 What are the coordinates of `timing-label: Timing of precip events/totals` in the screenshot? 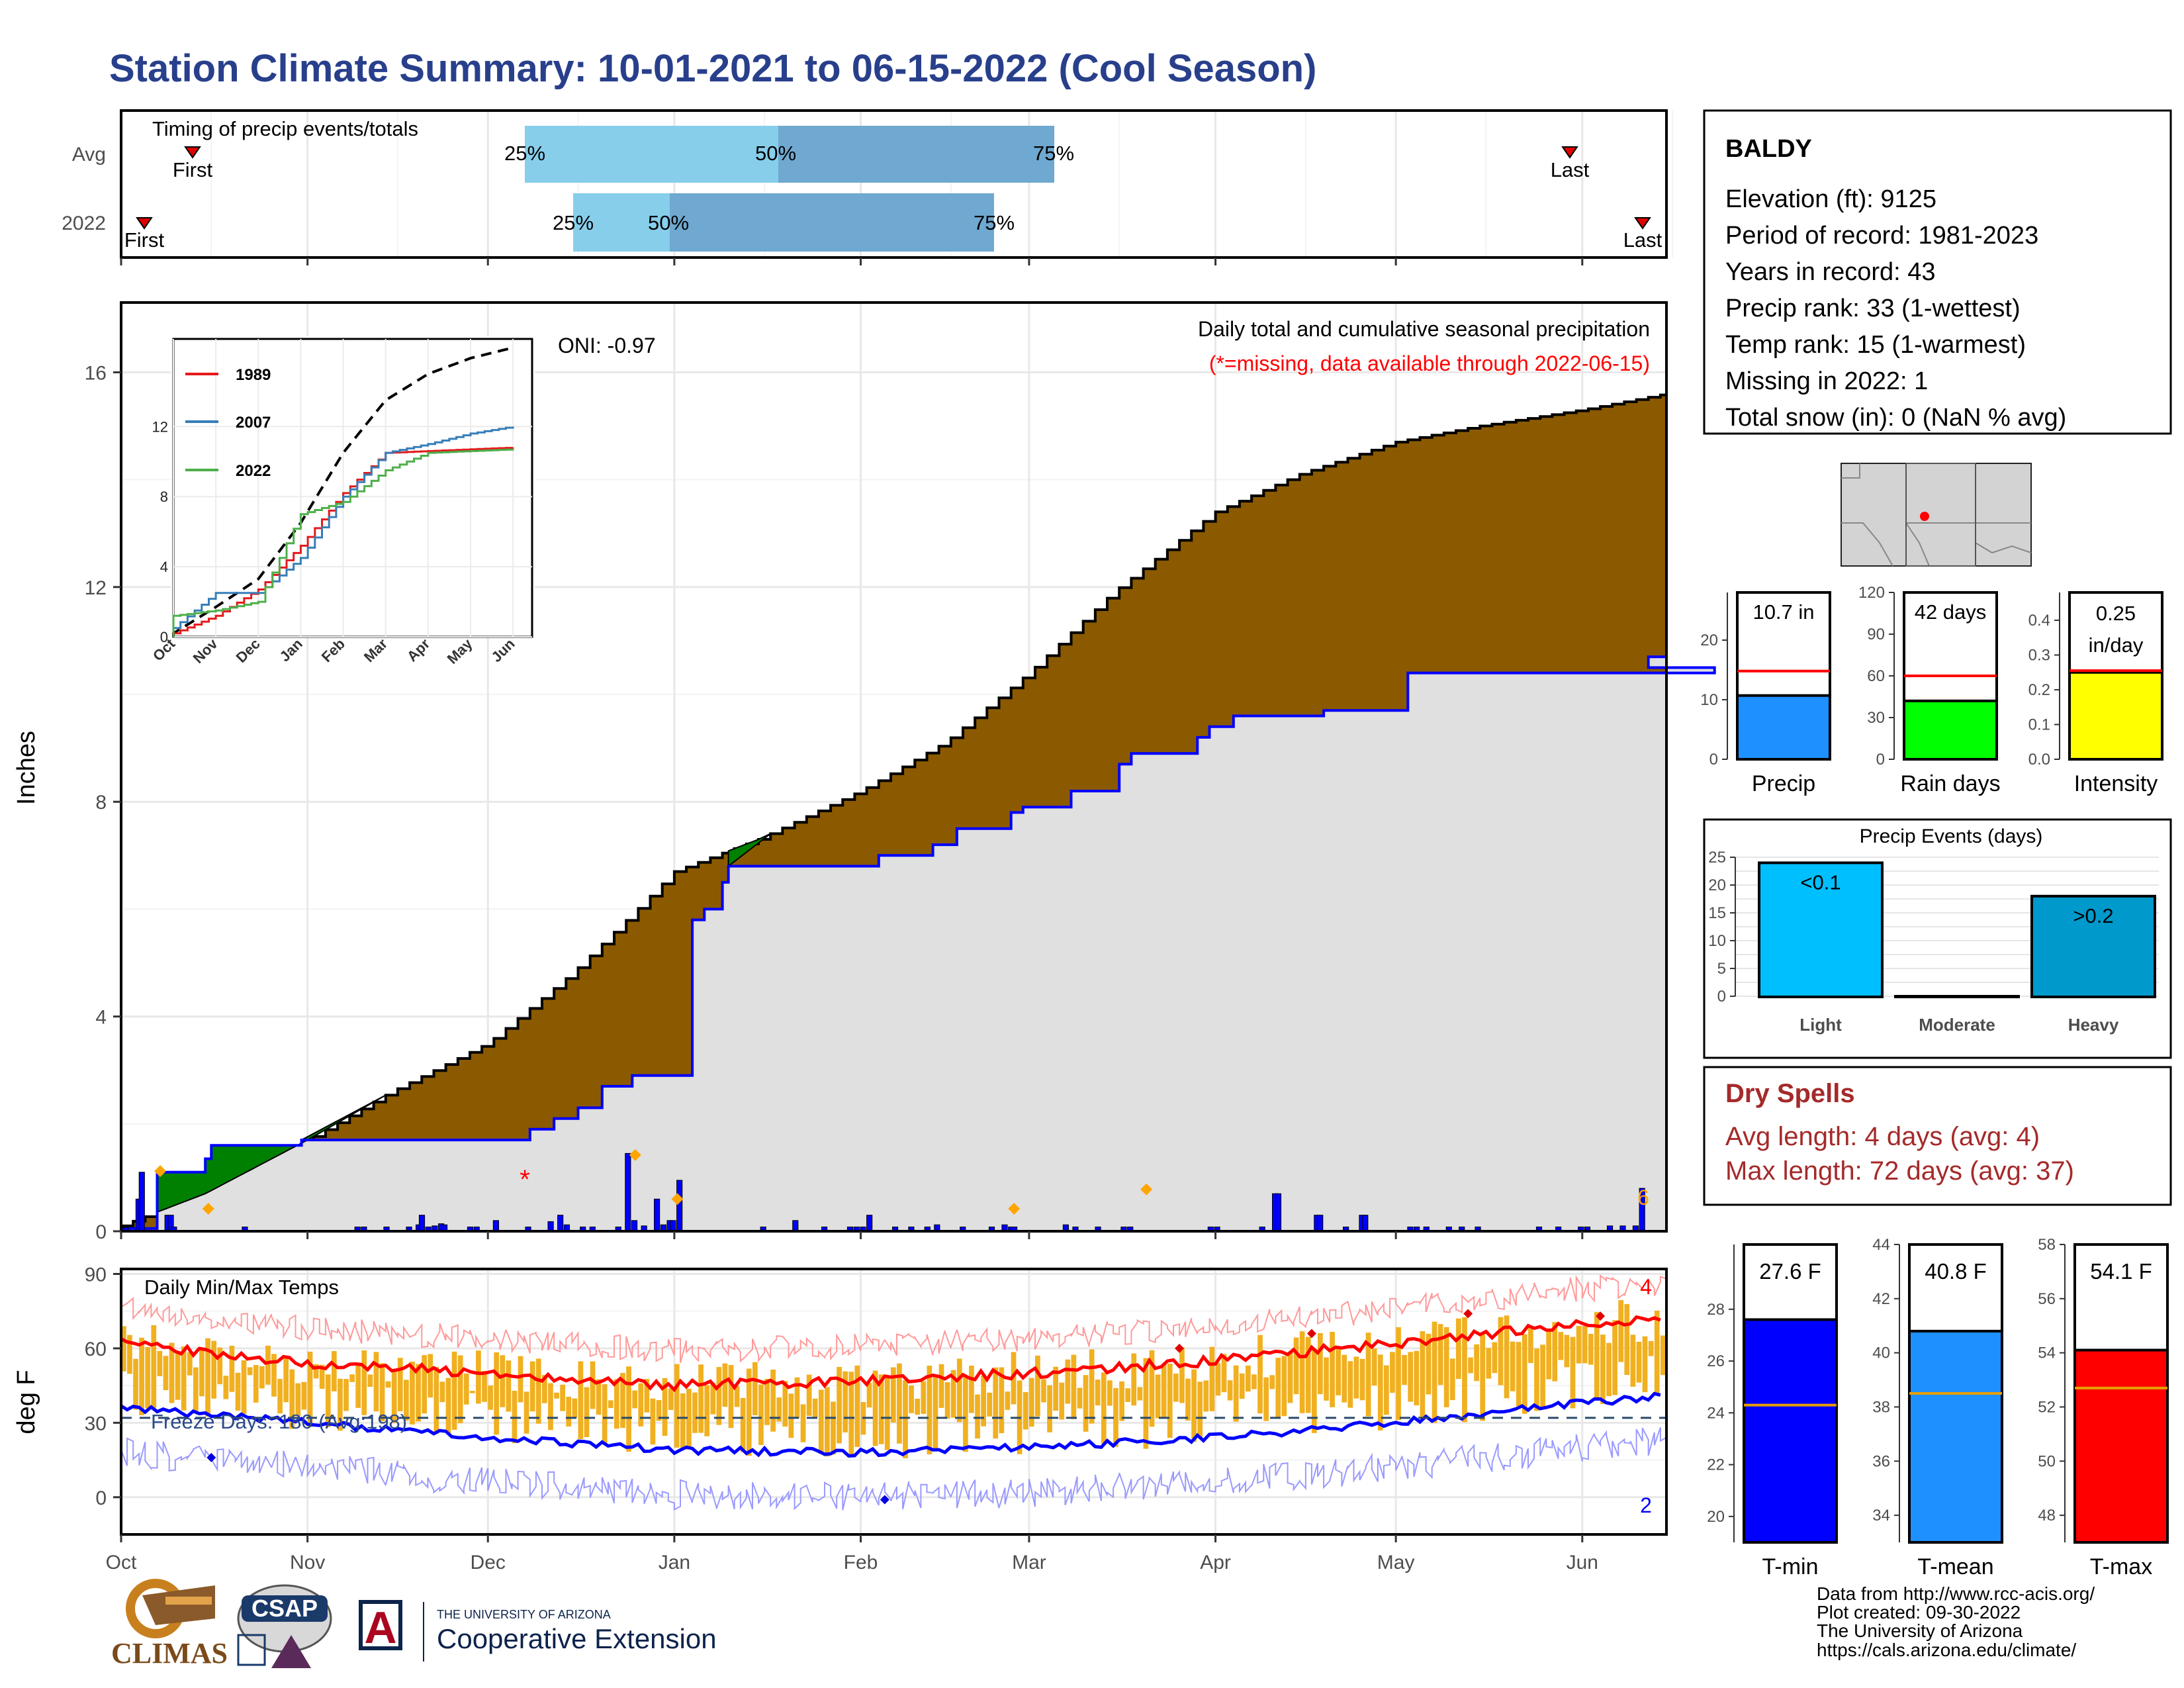 It's located at (285, 128).